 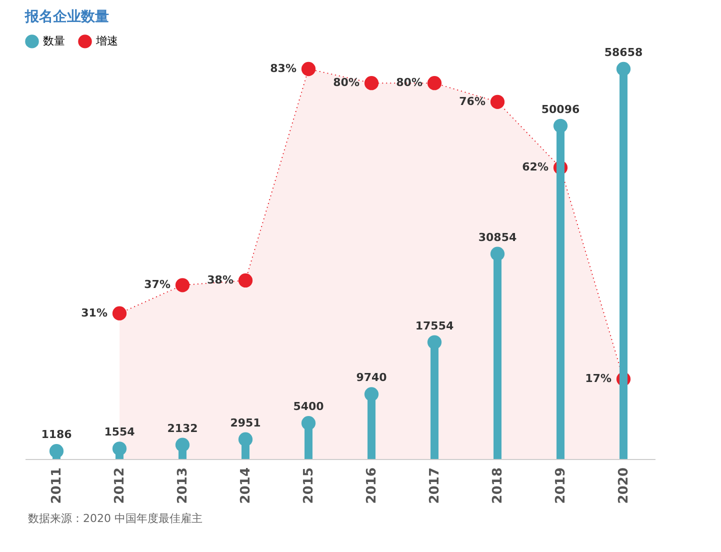 I want to click on chart-title: 报名企业数量, so click(x=66, y=17).